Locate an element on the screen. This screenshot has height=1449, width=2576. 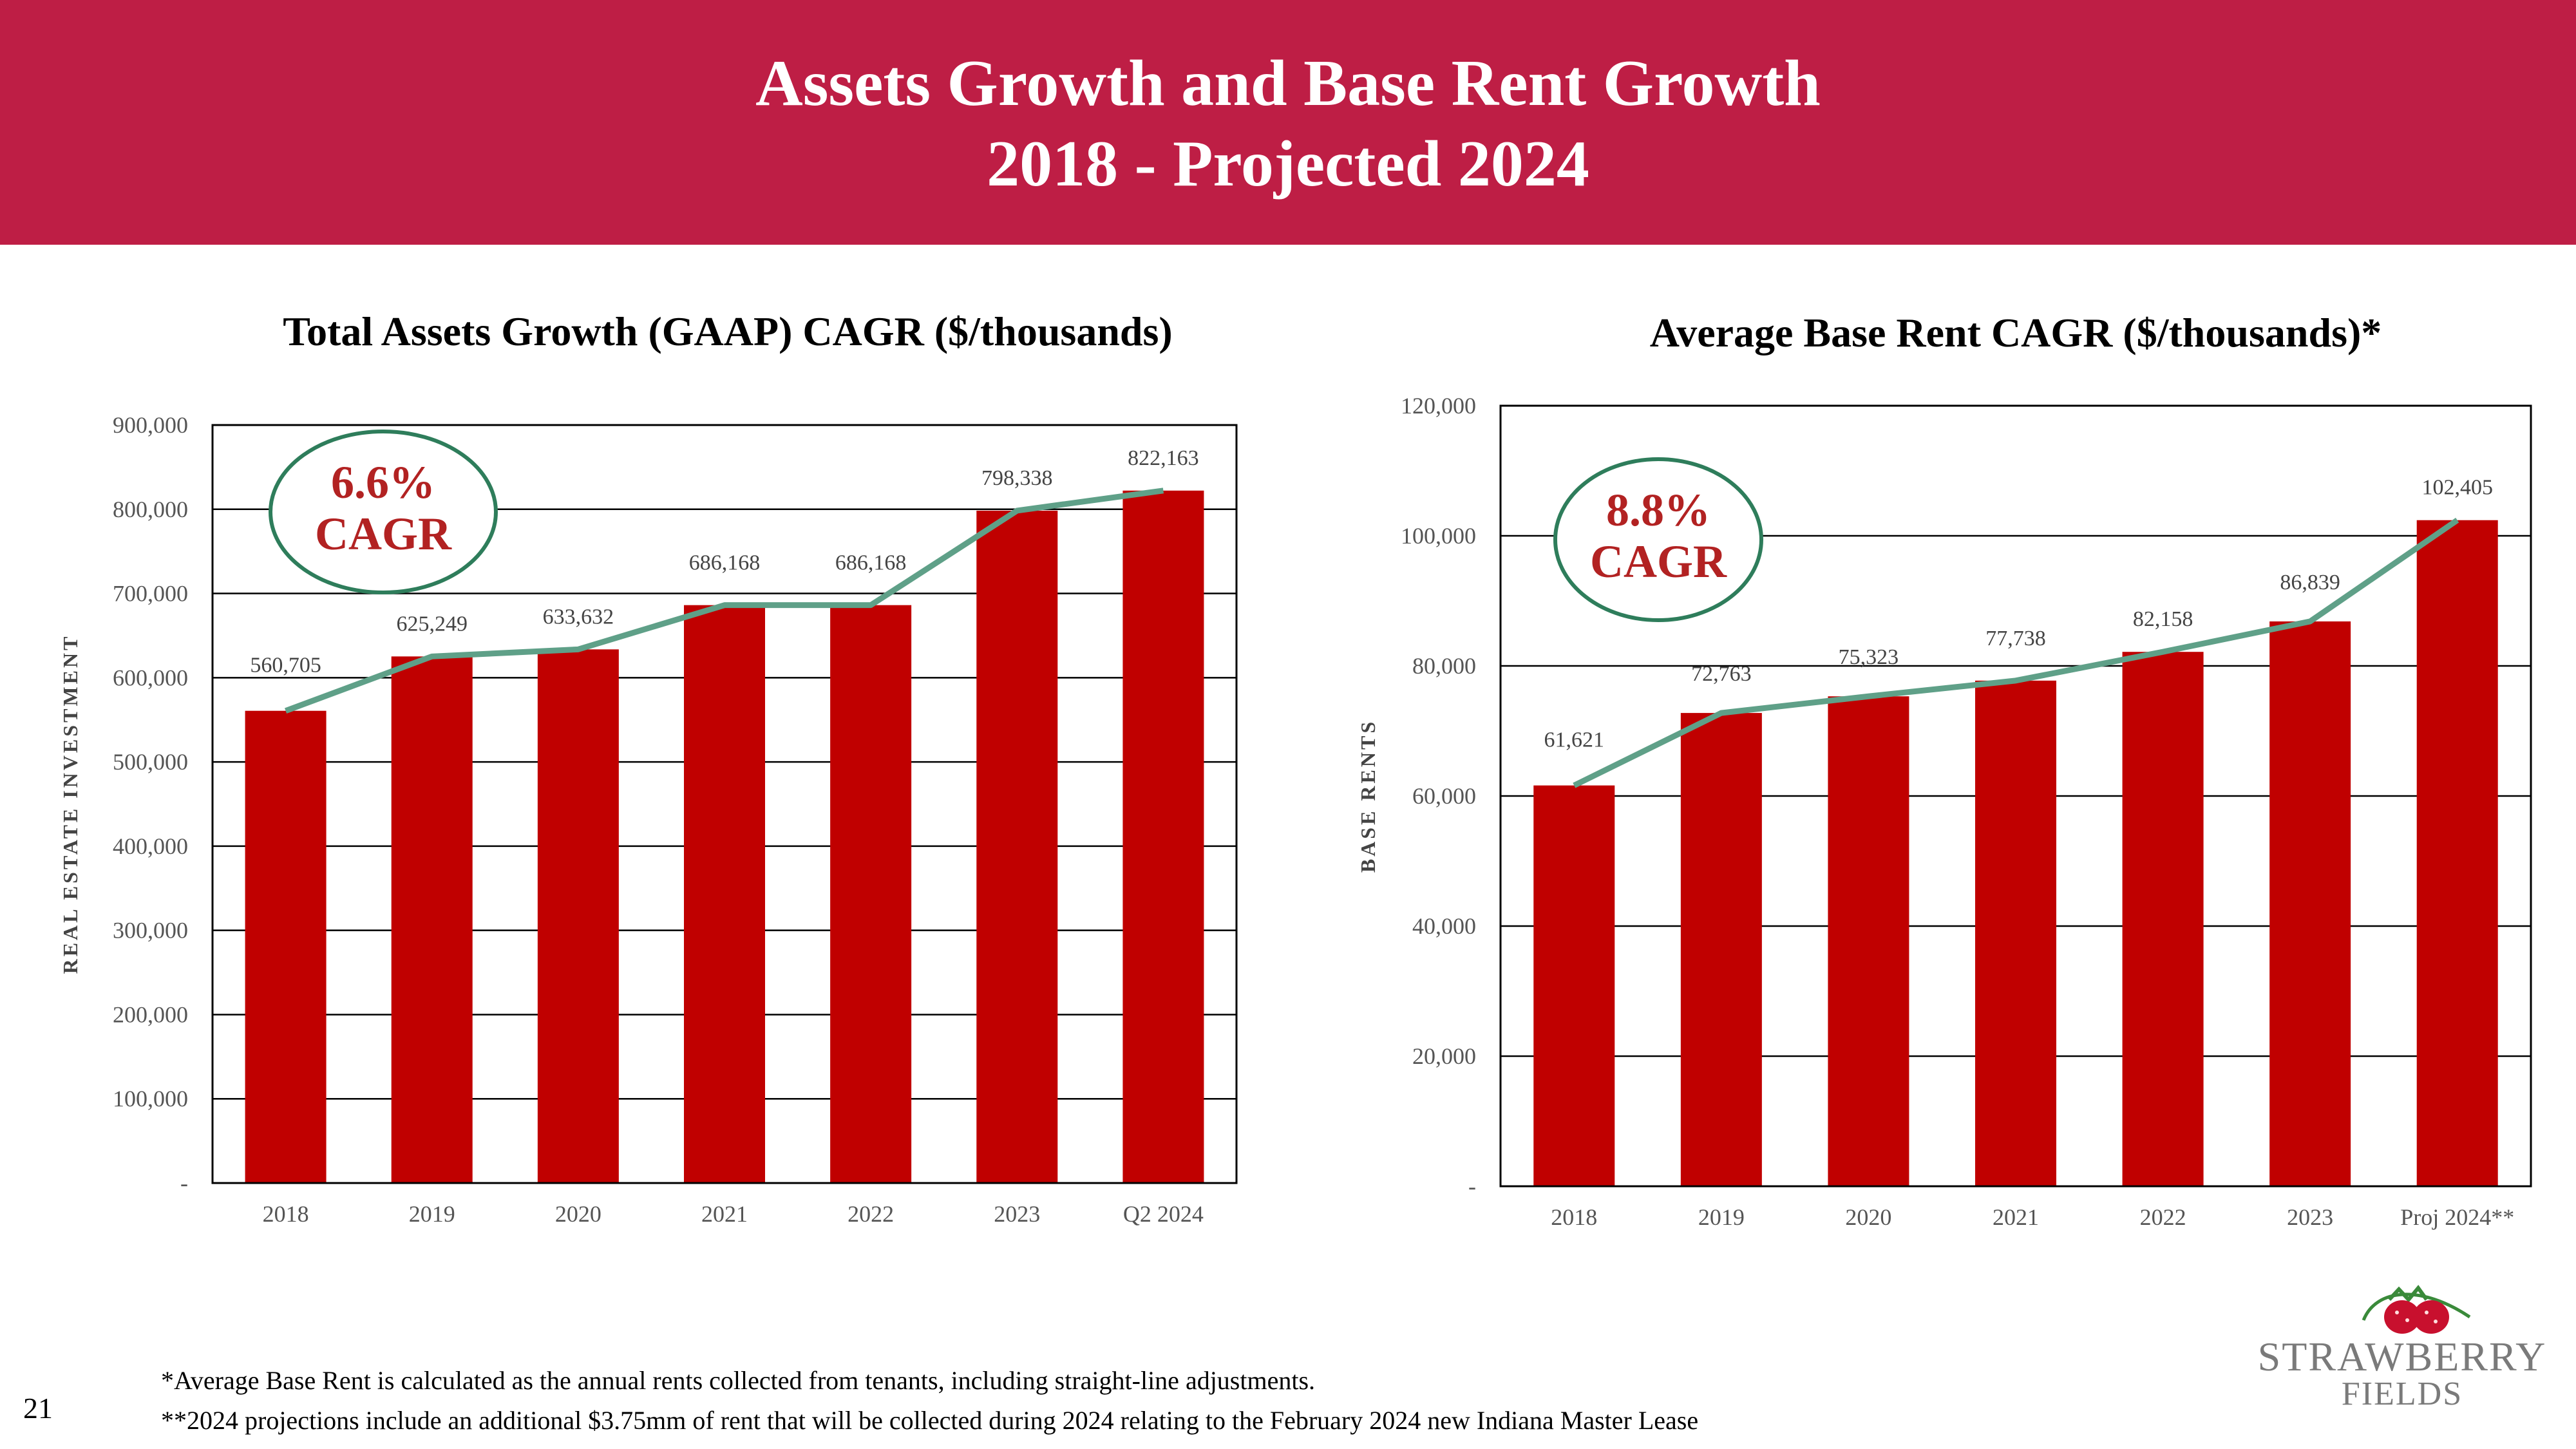
chart-title-rent: Average Base Rent CAGR ($/thousands)* is located at coordinates (2016, 333).